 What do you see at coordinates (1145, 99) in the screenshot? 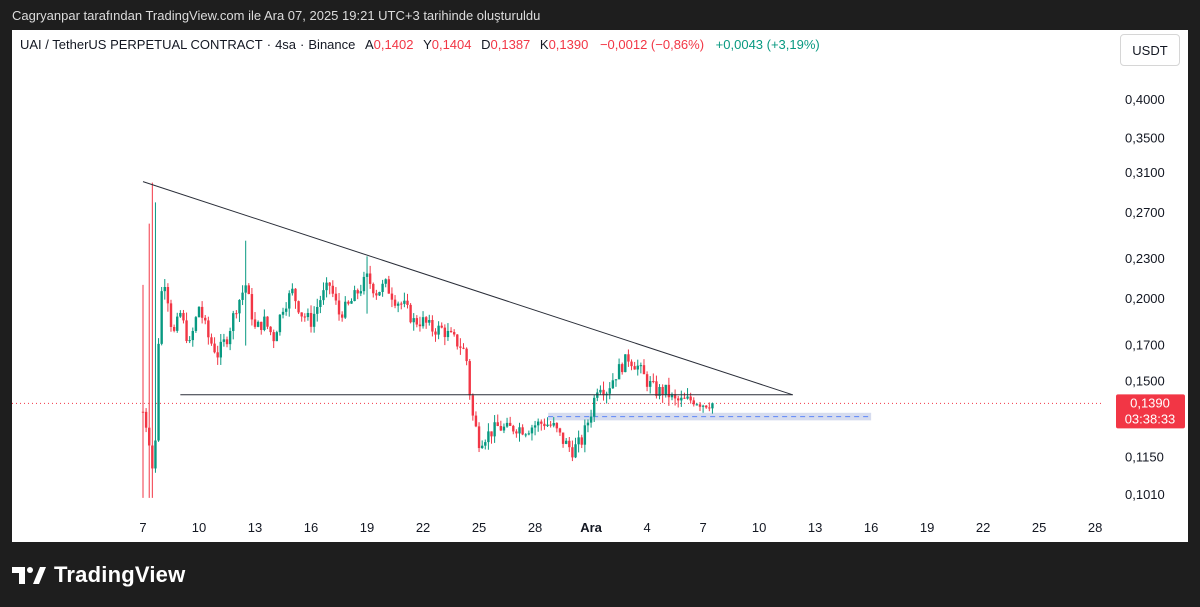
I see `y-tick-label: 0,4000` at bounding box center [1145, 99].